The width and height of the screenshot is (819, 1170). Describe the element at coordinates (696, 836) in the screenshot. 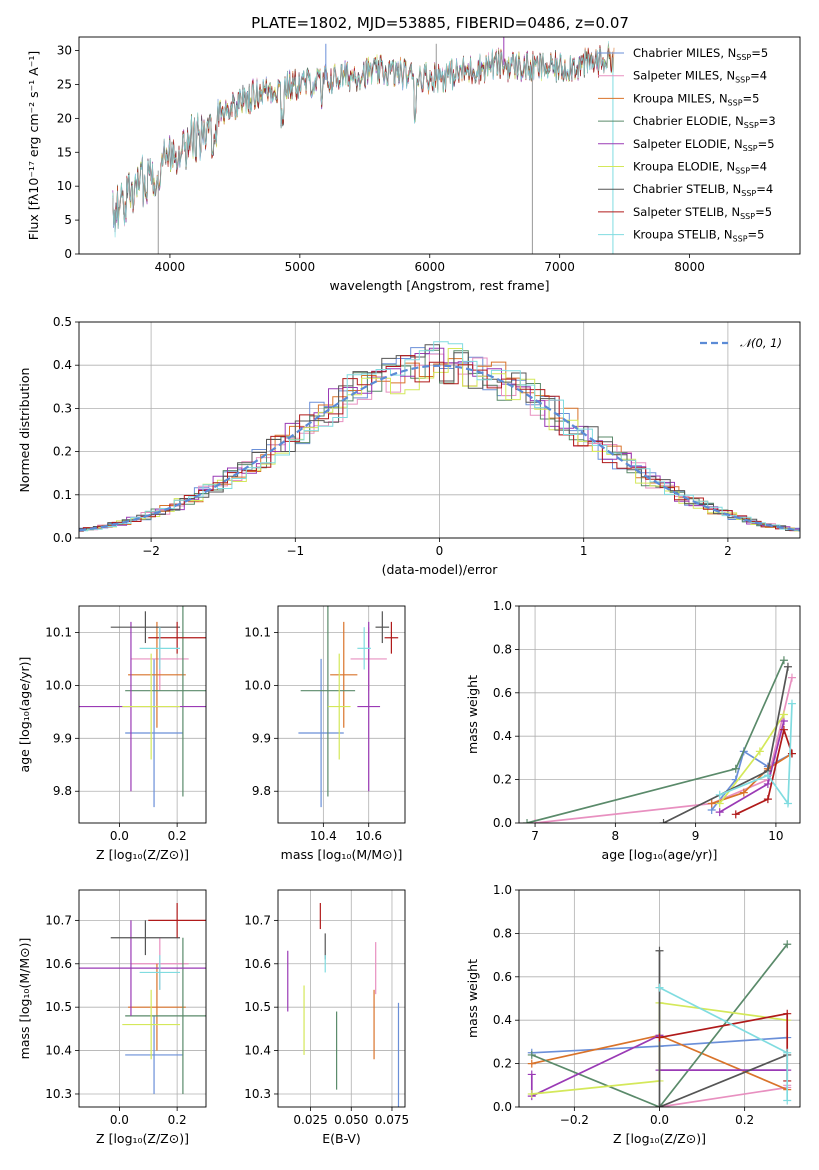

I see `x-tick-label: 9` at that location.